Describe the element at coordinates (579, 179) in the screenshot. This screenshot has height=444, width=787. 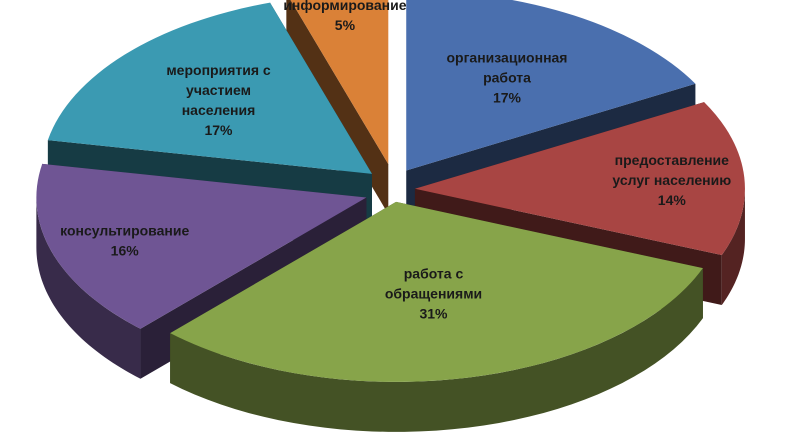
I see `pie-slice-1-top` at that location.